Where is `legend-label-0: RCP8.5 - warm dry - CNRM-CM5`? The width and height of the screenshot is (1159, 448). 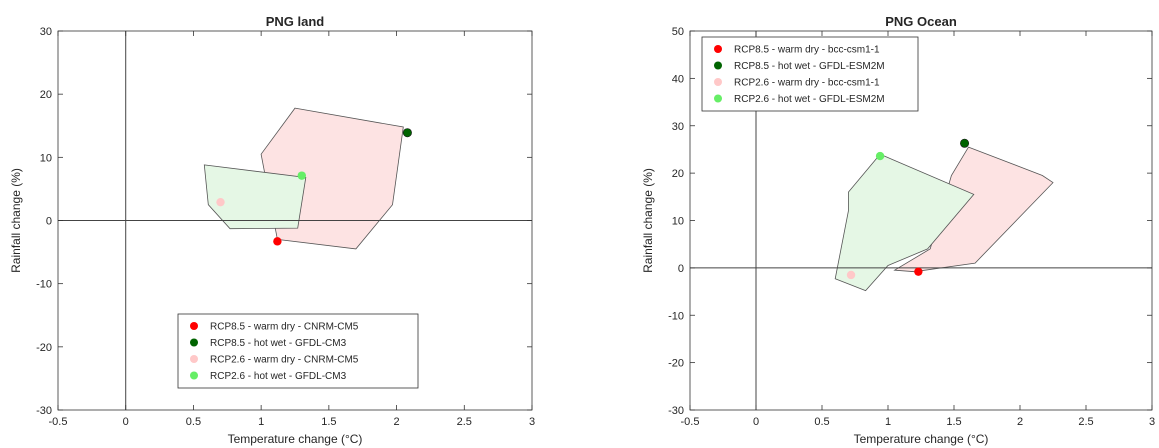 legend-label-0: RCP8.5 - warm dry - CNRM-CM5 is located at coordinates (284, 327).